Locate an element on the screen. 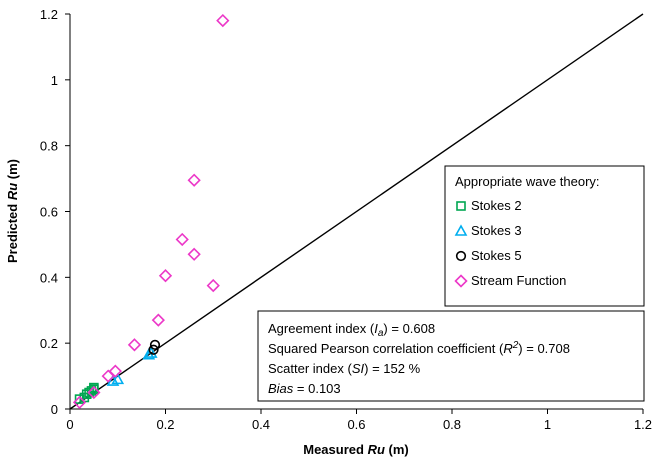 The width and height of the screenshot is (657, 464). y-axis-title-unit: (m) is located at coordinates (12, 171).